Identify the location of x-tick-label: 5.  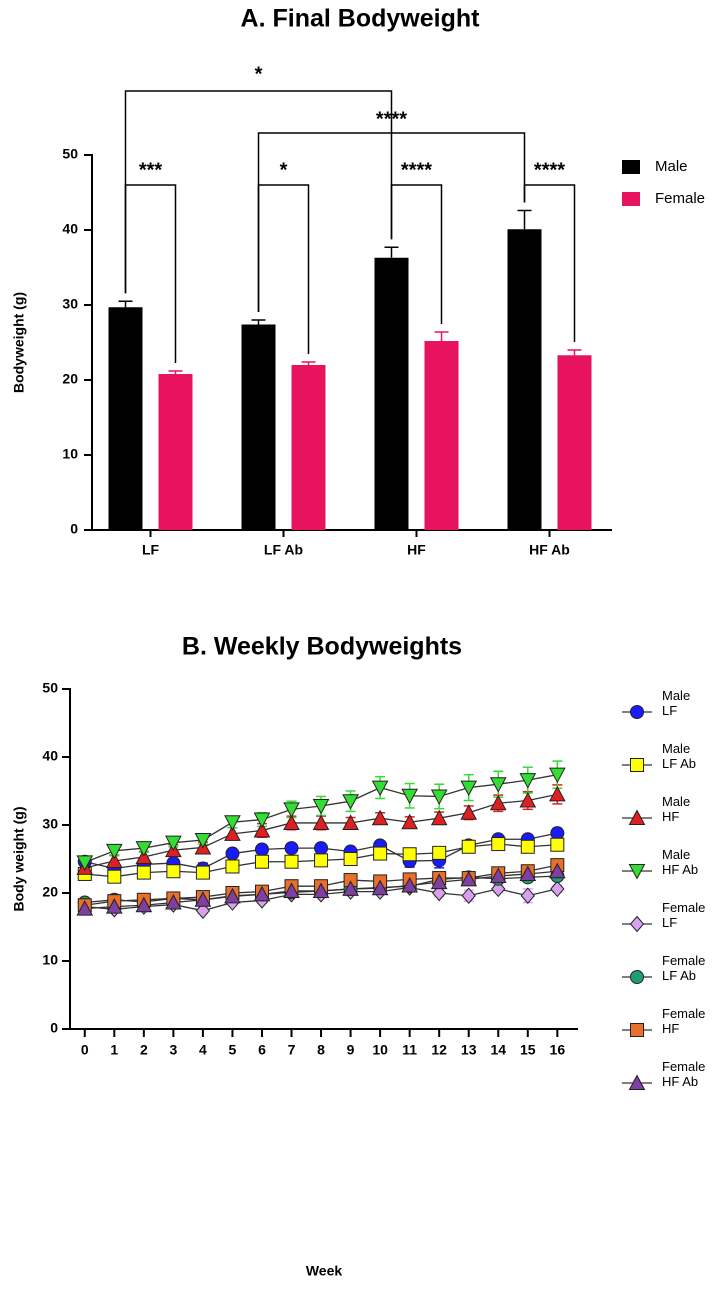
(233, 1050).